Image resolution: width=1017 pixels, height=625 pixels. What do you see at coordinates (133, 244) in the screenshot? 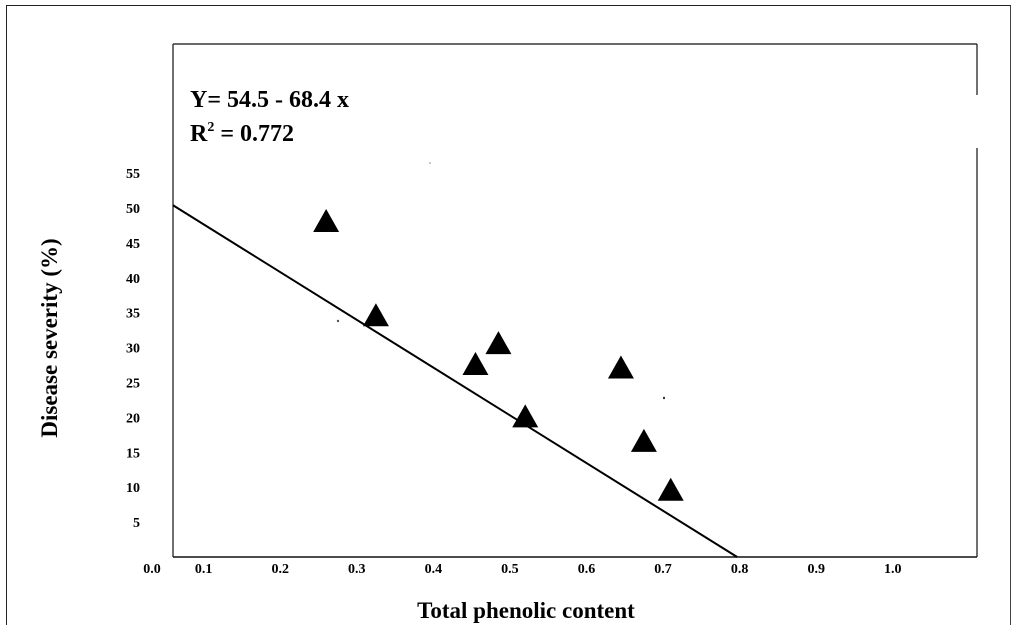
I see `y-tick-label: 45` at bounding box center [133, 244].